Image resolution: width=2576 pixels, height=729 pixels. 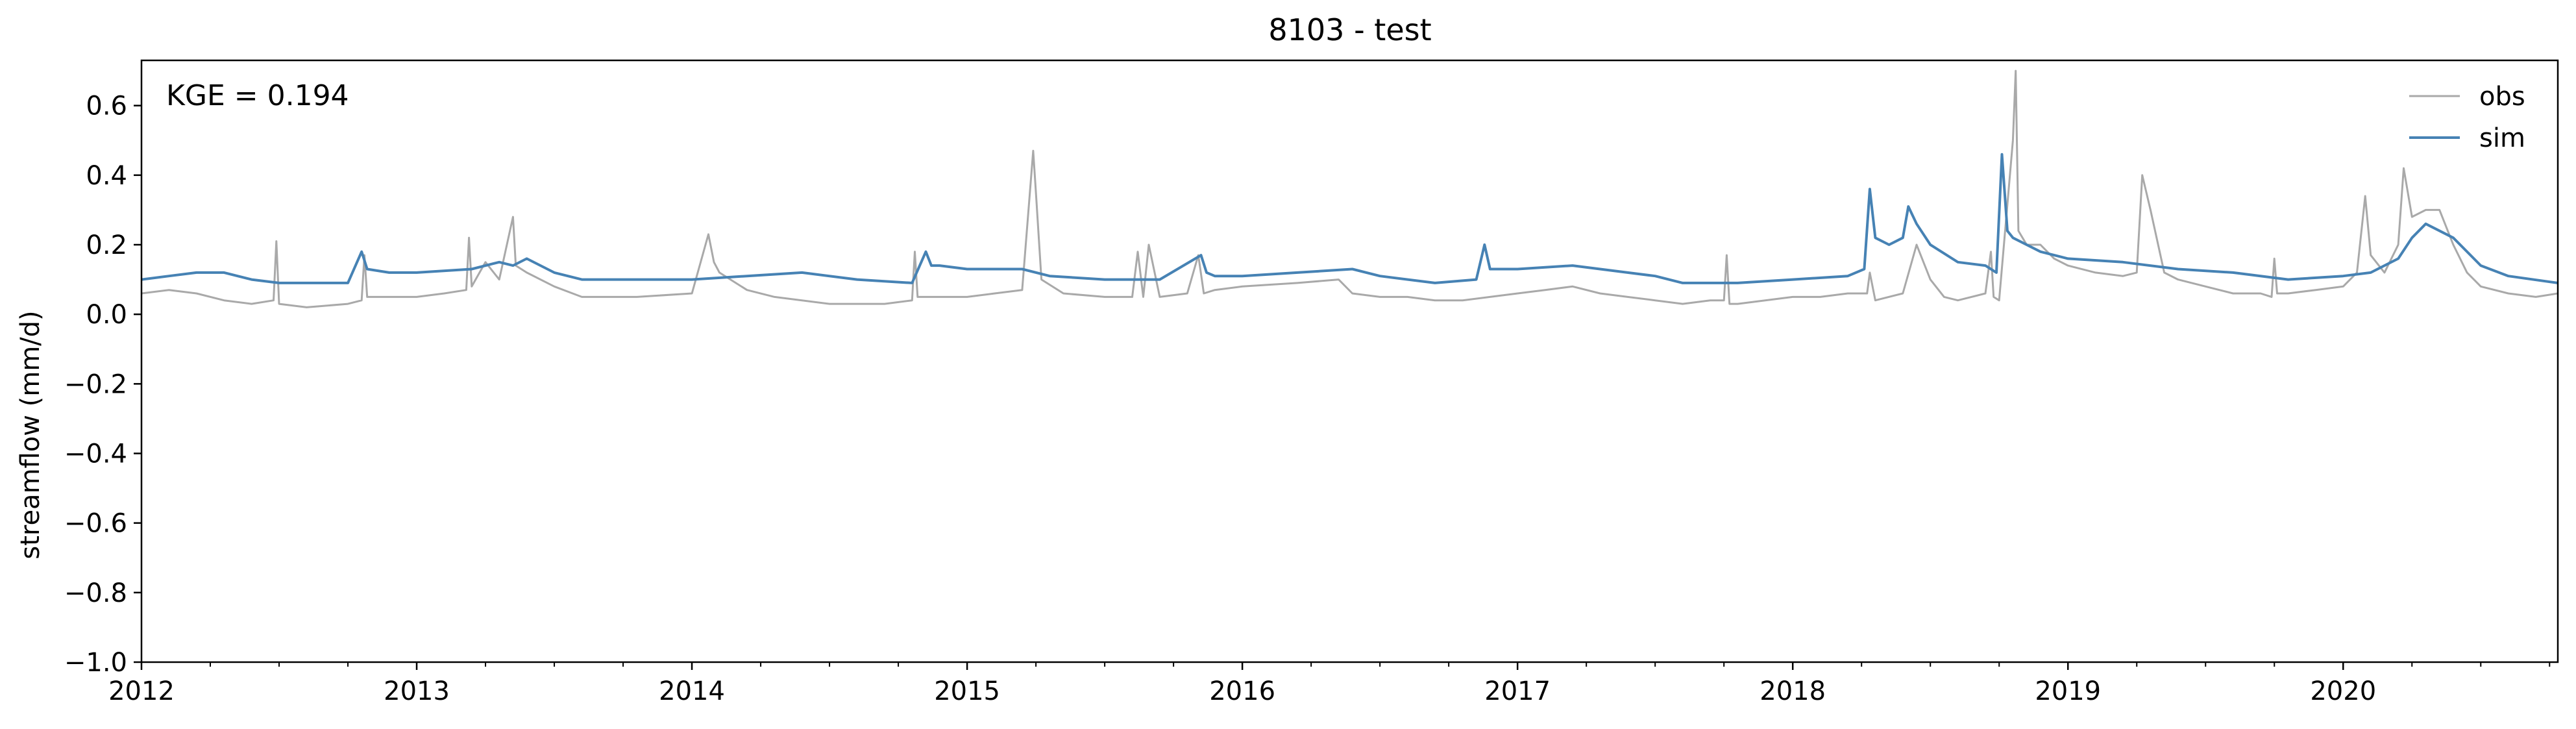 I want to click on legend: obs sim, so click(x=2467, y=117).